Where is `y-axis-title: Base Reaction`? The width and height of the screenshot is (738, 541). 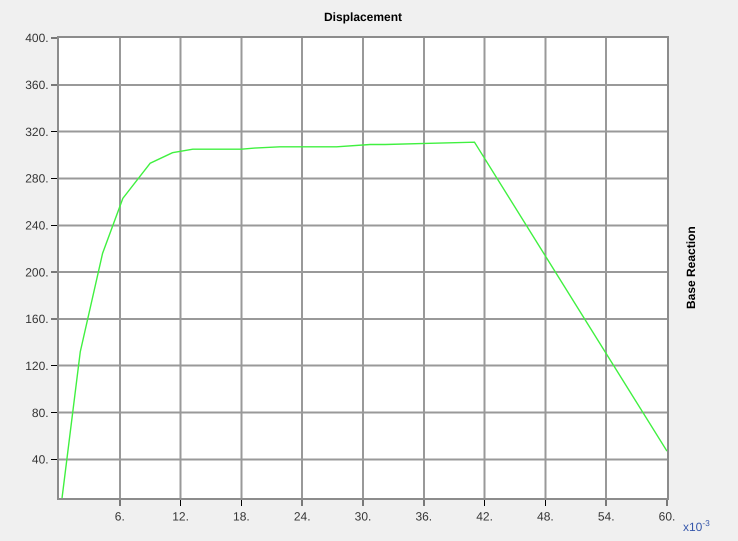
y-axis-title: Base Reaction is located at coordinates (691, 267).